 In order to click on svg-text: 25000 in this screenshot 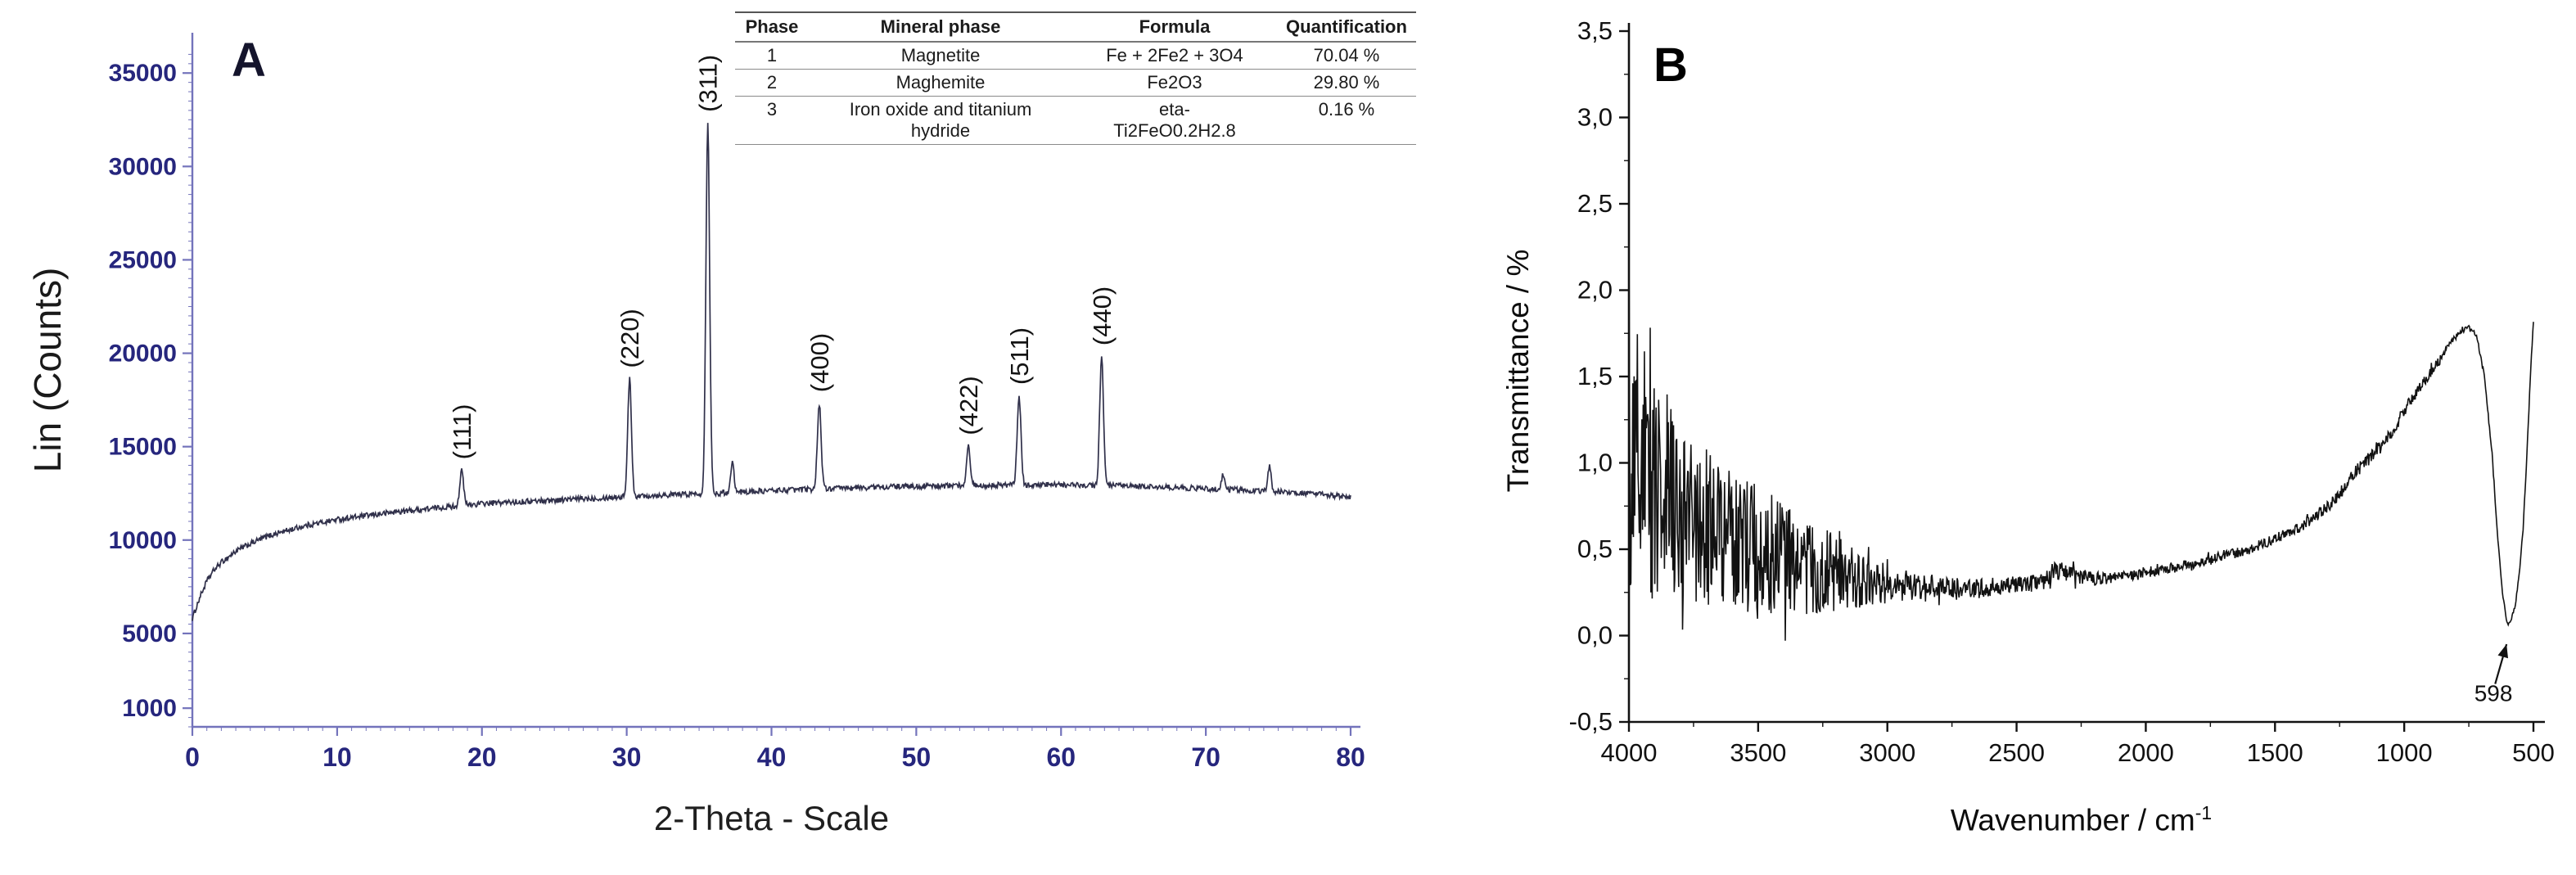, I will do `click(143, 259)`.